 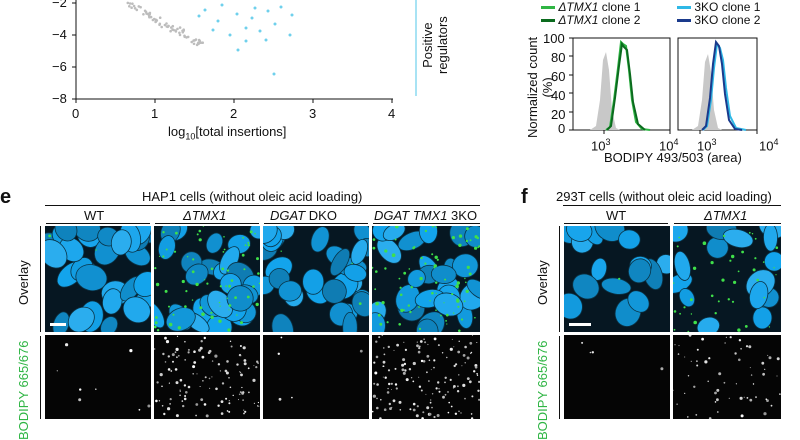 What do you see at coordinates (23, 390) in the screenshot?
I see `row-label-bodipy: BODIPY 665/676` at bounding box center [23, 390].